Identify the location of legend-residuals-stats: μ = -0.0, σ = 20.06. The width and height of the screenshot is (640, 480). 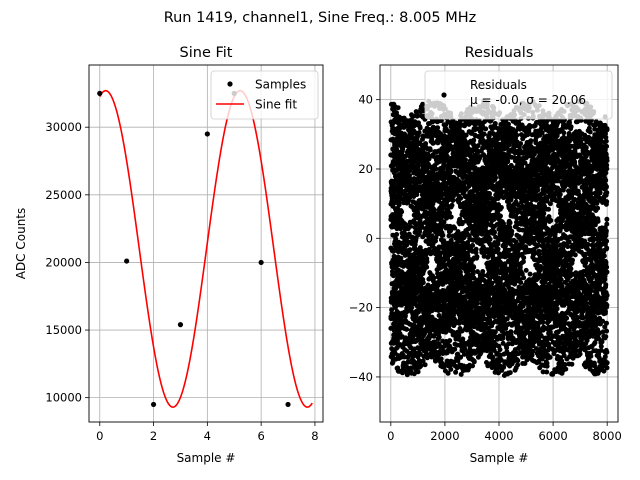
(528, 100).